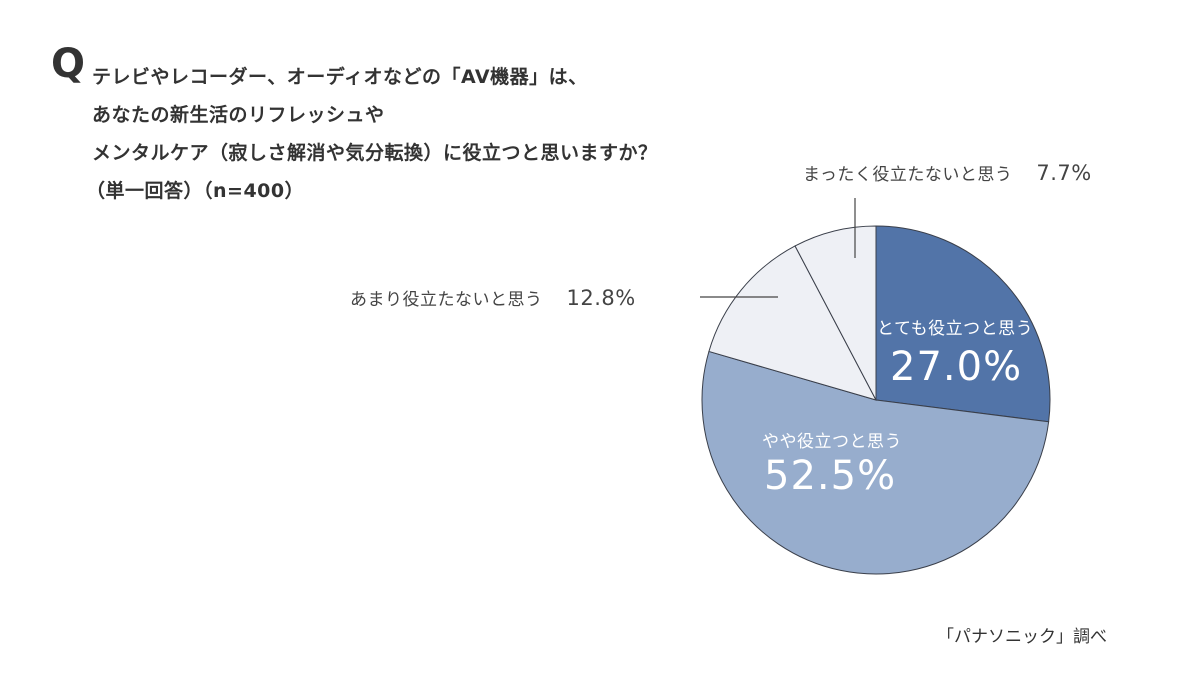 This screenshot has height=675, width=1200. Describe the element at coordinates (908, 175) in the screenshot. I see `label-not-at-all-text: まったく役立たないと思う` at that location.